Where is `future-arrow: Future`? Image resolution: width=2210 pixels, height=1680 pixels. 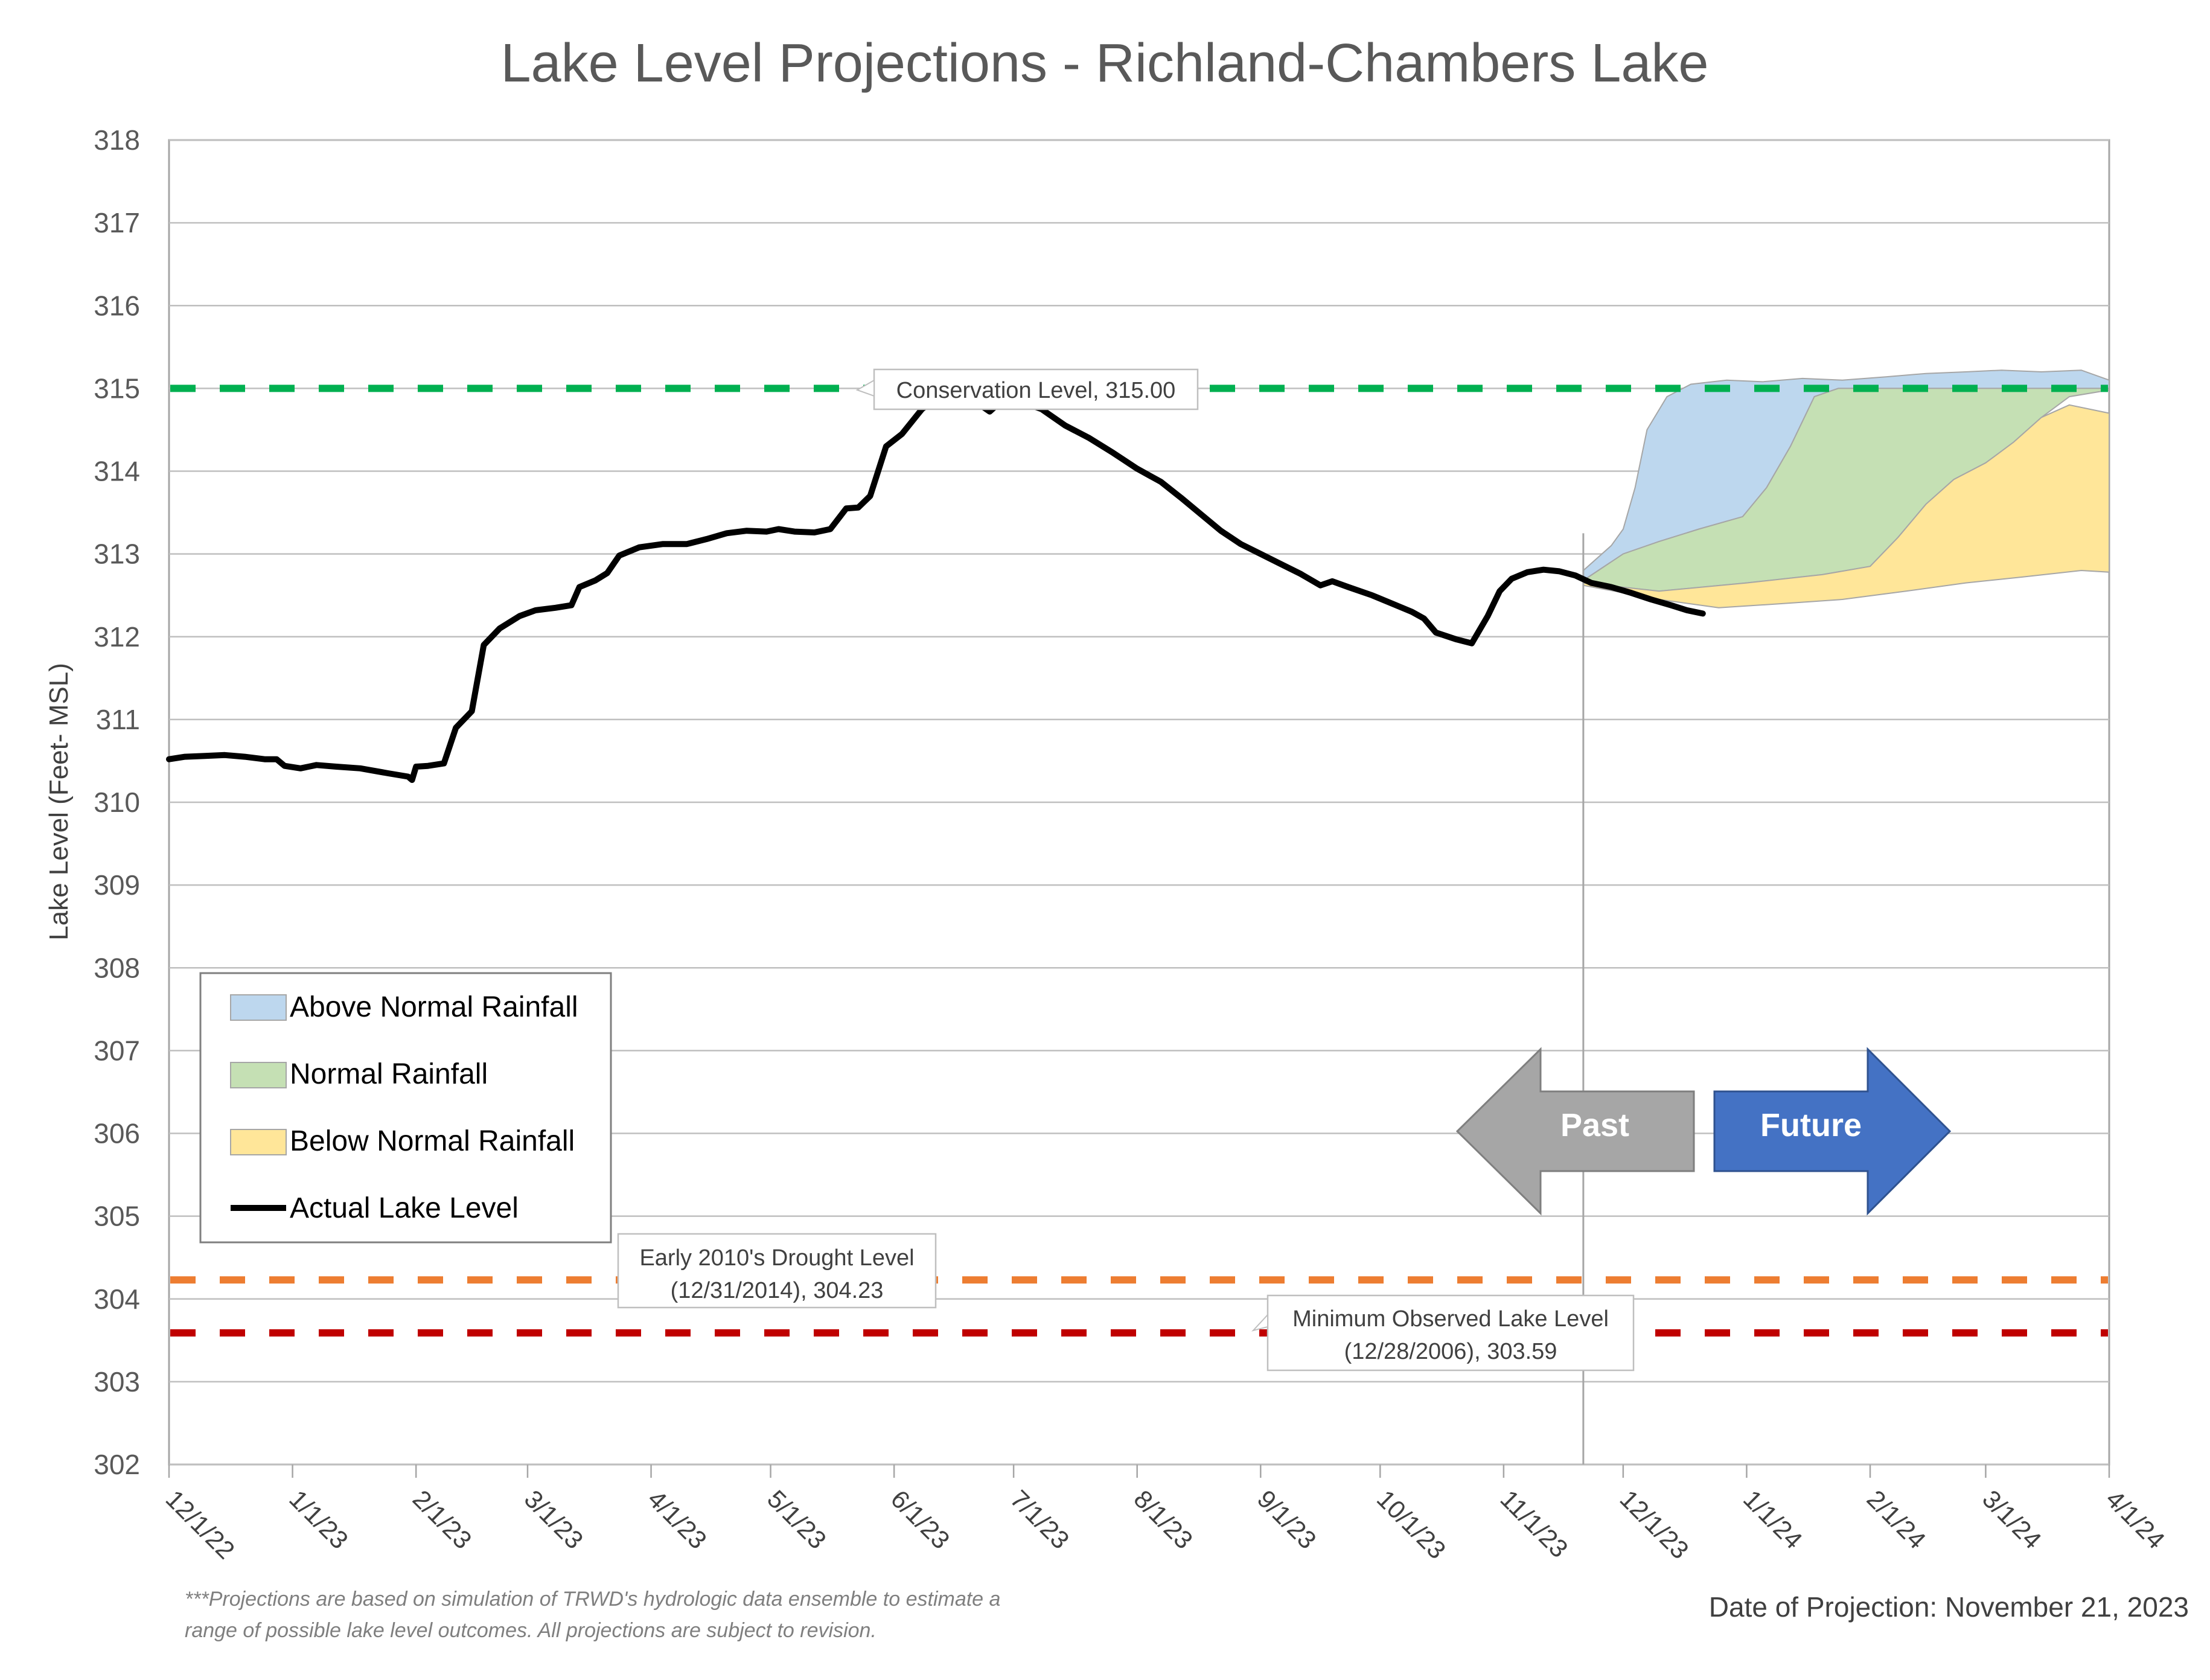
future-arrow: Future is located at coordinates (1832, 1131).